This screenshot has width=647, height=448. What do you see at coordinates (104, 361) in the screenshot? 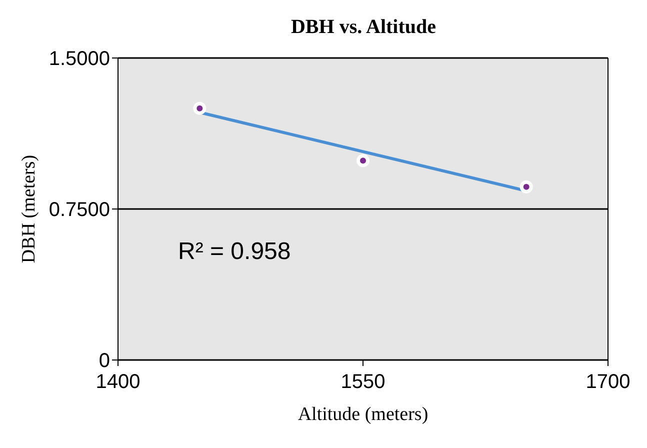
I see `y-tick-label: 0` at bounding box center [104, 361].